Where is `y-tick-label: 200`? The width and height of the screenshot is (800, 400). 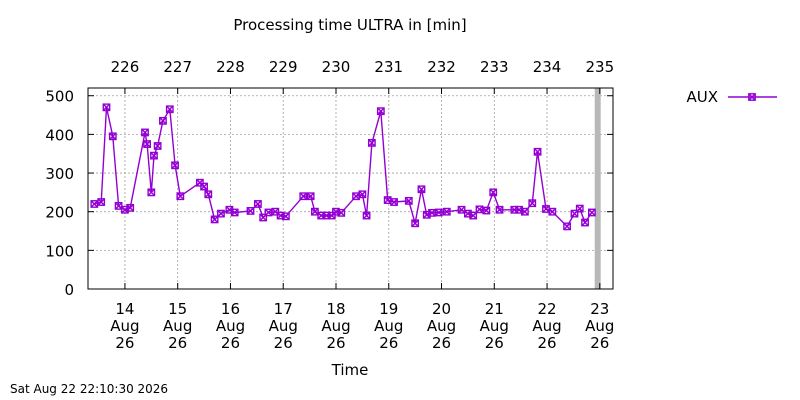 y-tick-label: 200 is located at coordinates (59, 213).